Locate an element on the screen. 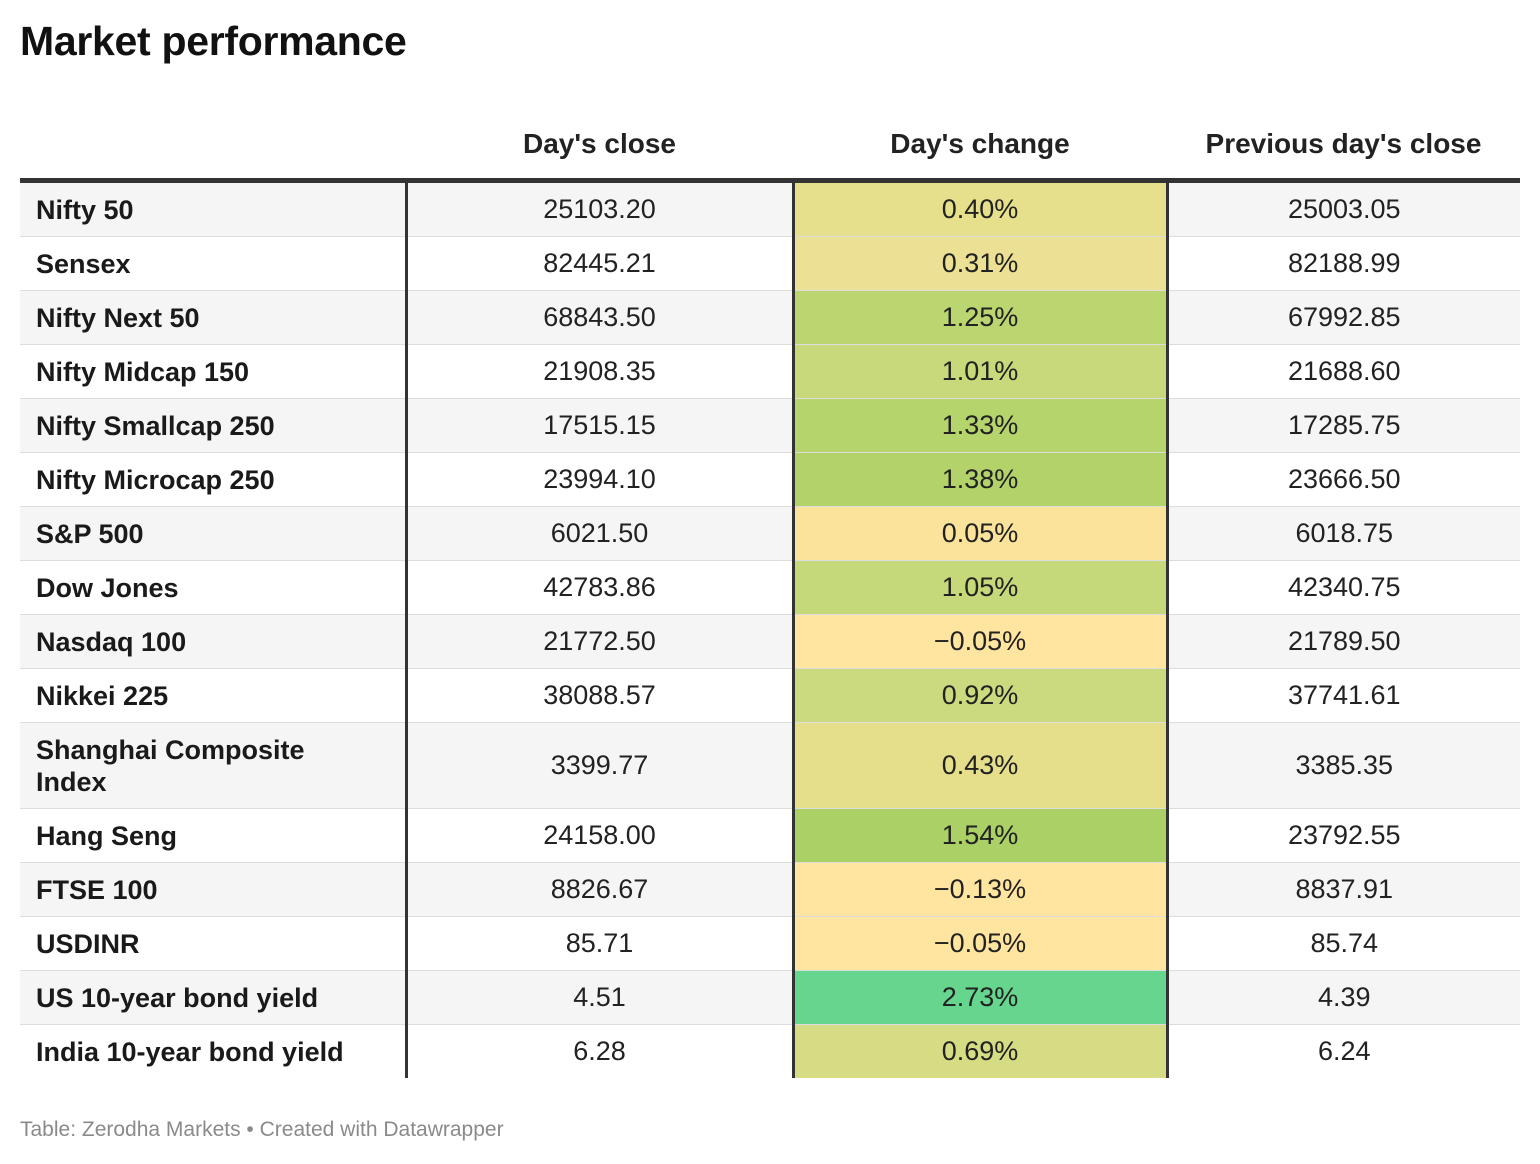 This screenshot has width=1540, height=1164. days-change-cell: 0.69% is located at coordinates (980, 1051).